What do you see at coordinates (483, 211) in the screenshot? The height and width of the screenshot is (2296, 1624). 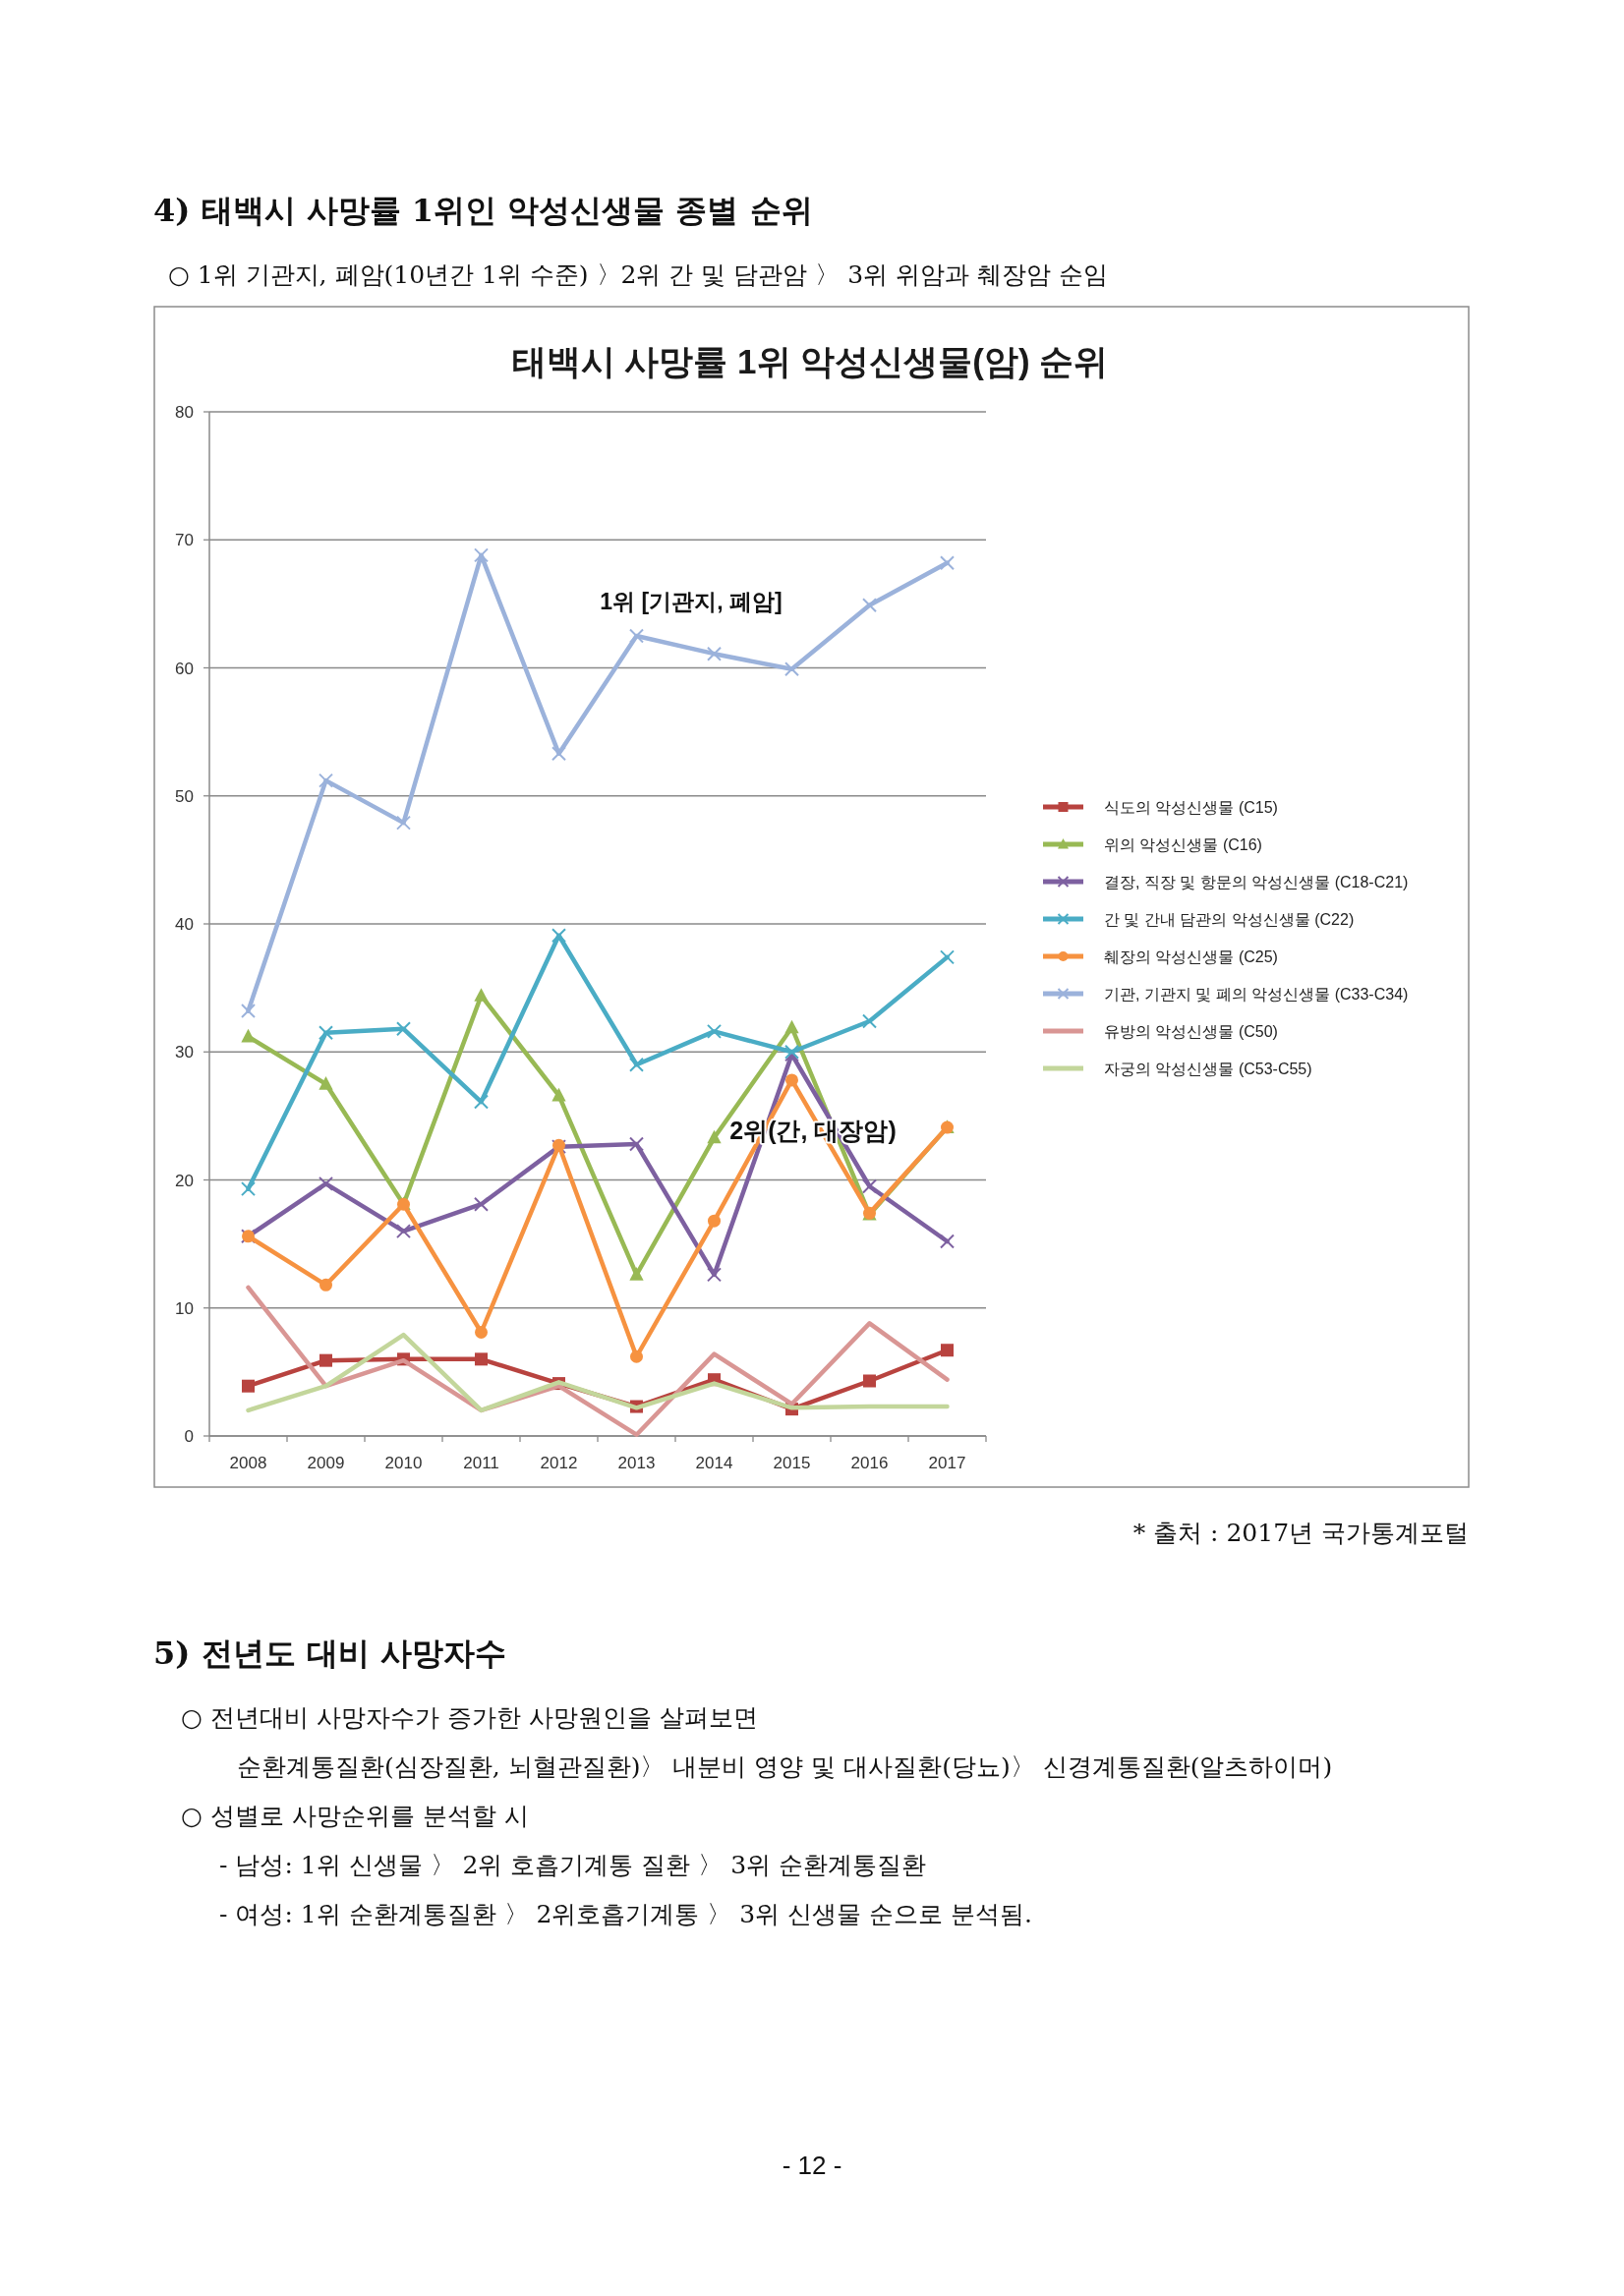 I see `text: 4) 태백시 사망률 1위인 악성신생물 종별 순위` at bounding box center [483, 211].